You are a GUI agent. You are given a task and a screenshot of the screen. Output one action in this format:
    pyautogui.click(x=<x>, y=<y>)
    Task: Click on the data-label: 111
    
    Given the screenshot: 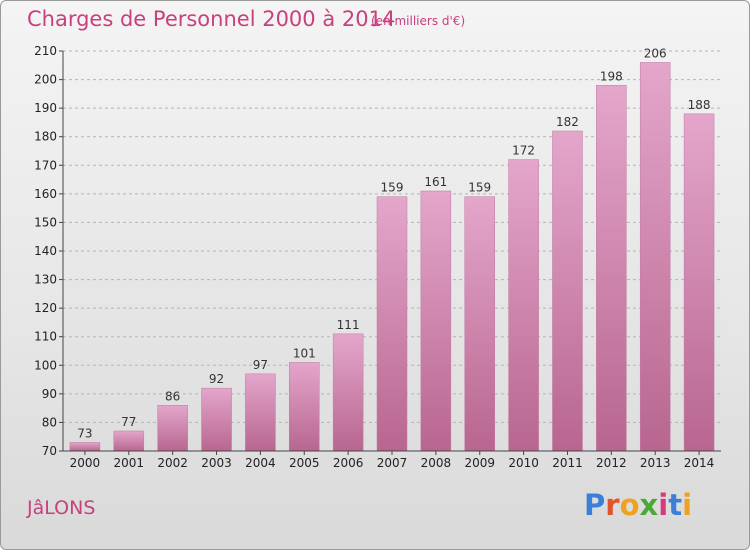 What is the action you would take?
    pyautogui.click(x=348, y=325)
    